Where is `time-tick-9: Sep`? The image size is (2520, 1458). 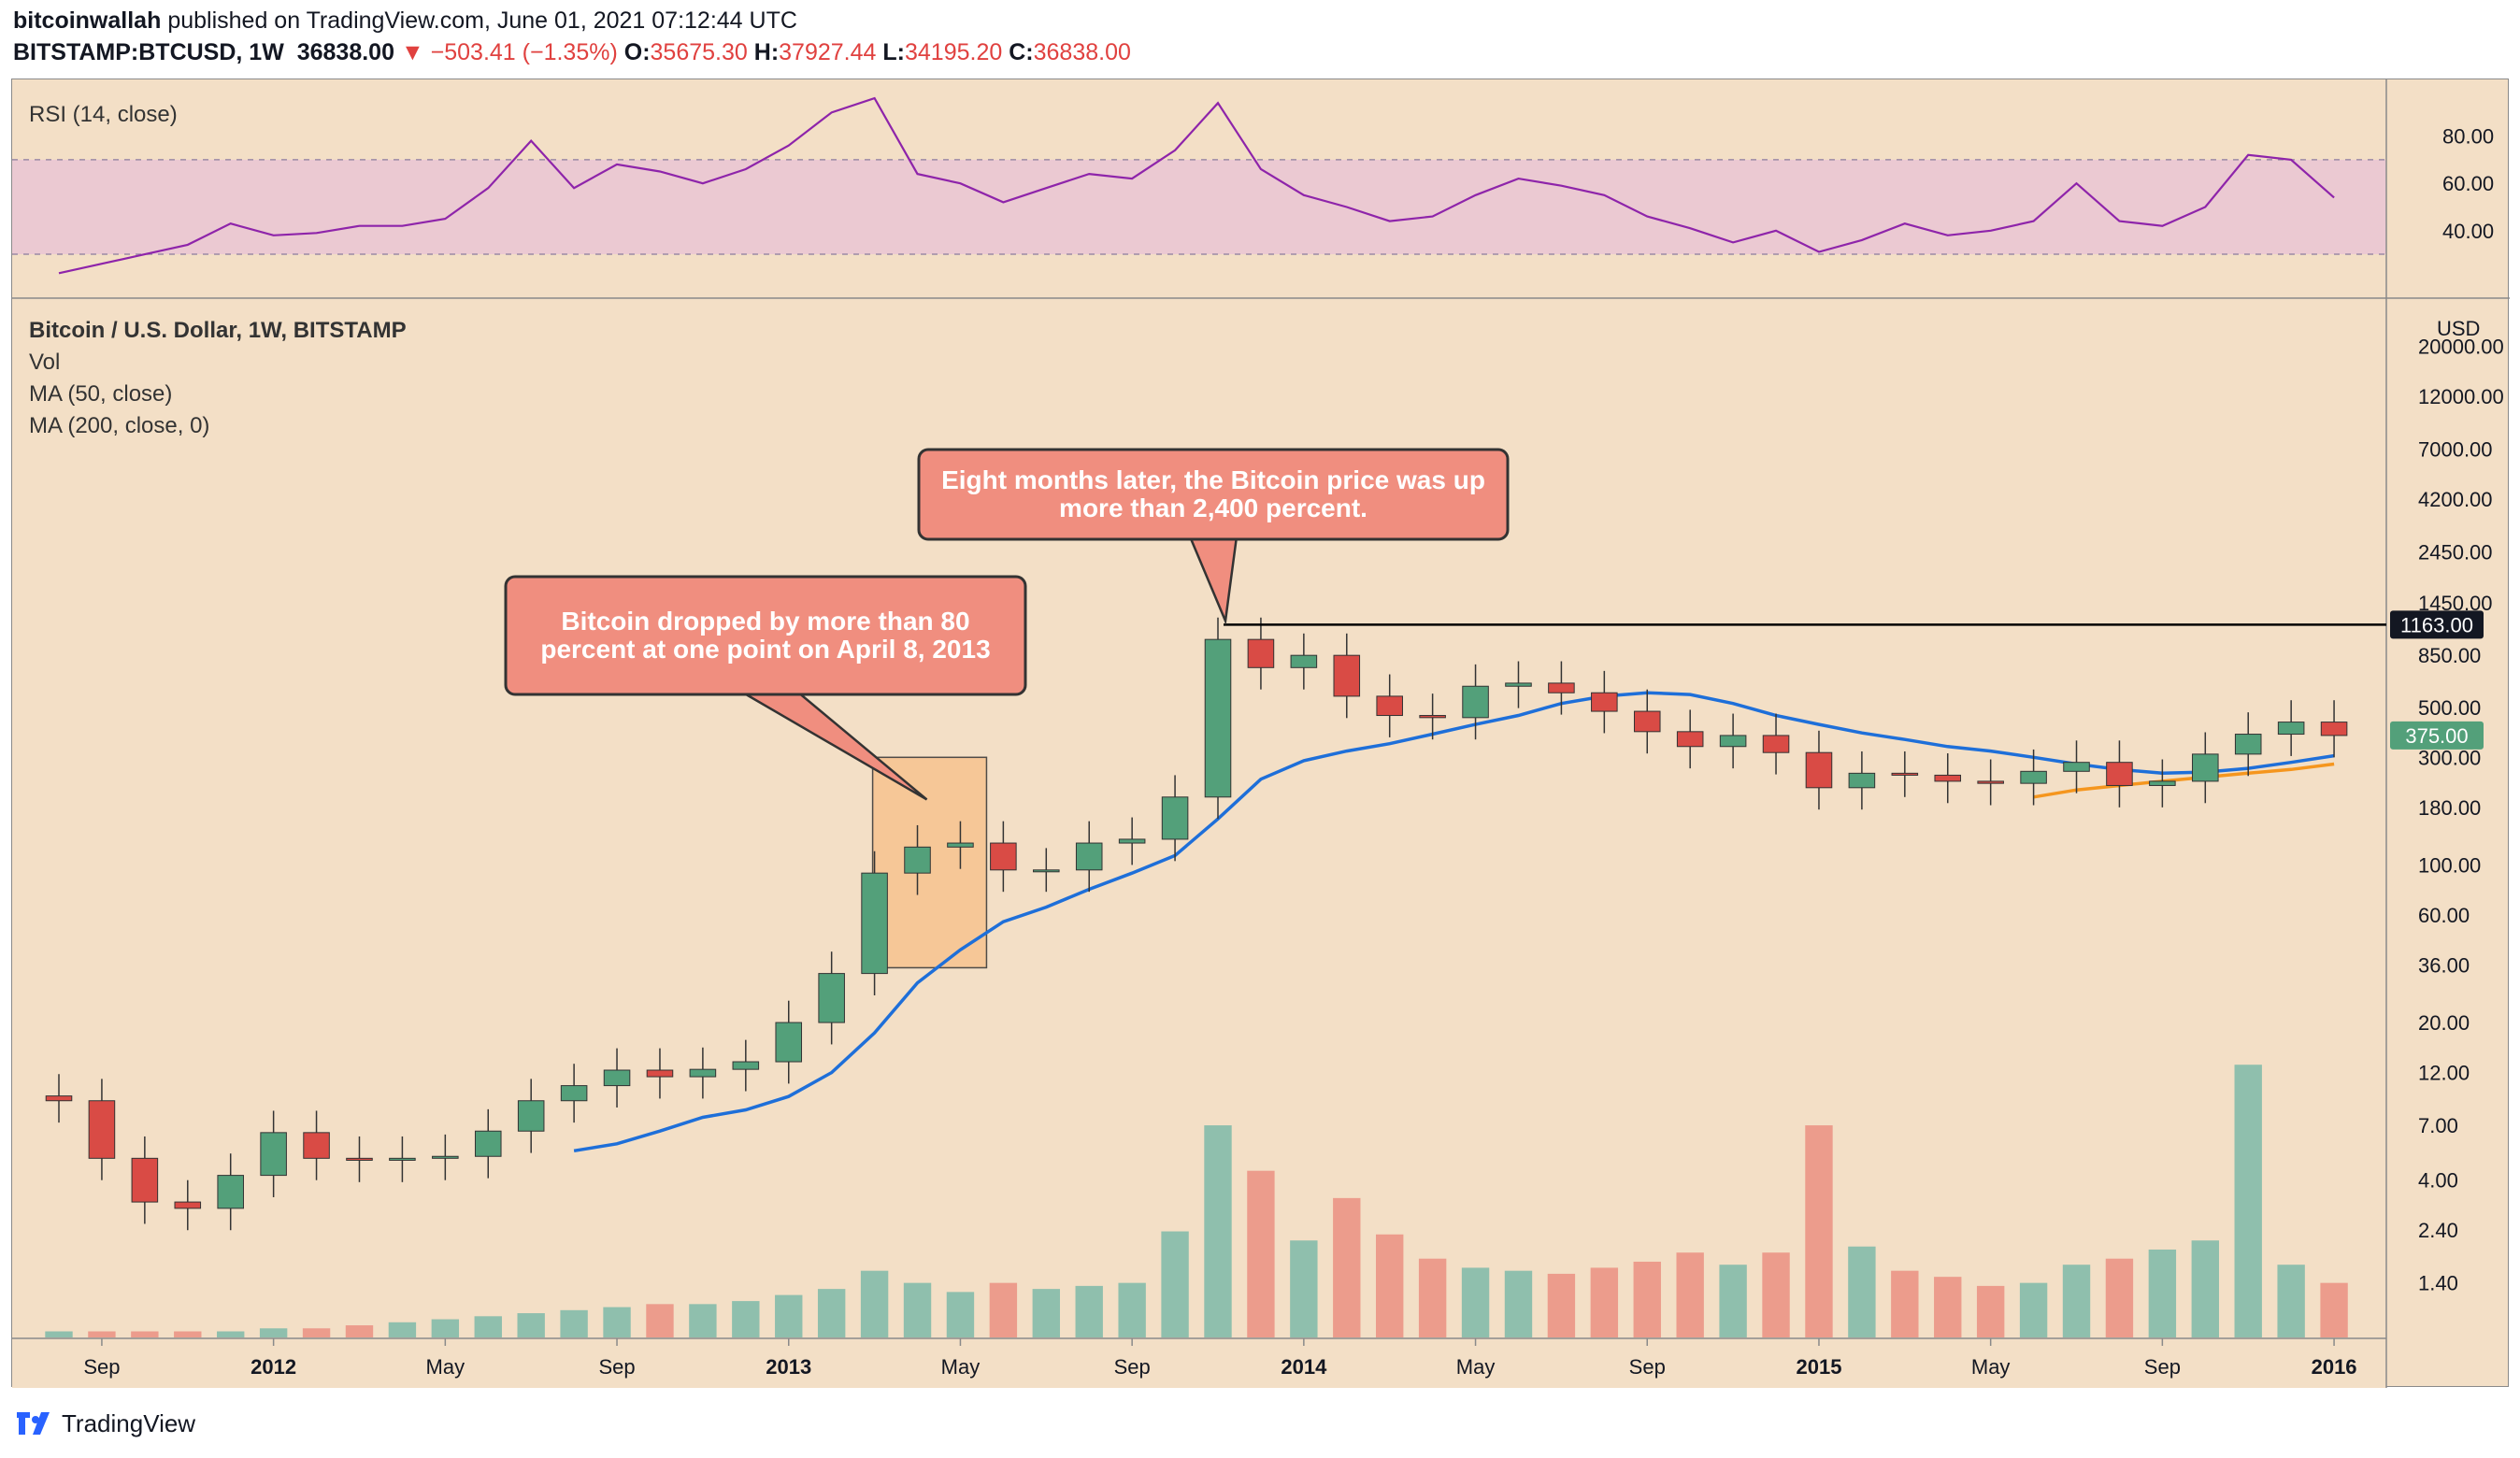 time-tick-9: Sep is located at coordinates (1647, 1367).